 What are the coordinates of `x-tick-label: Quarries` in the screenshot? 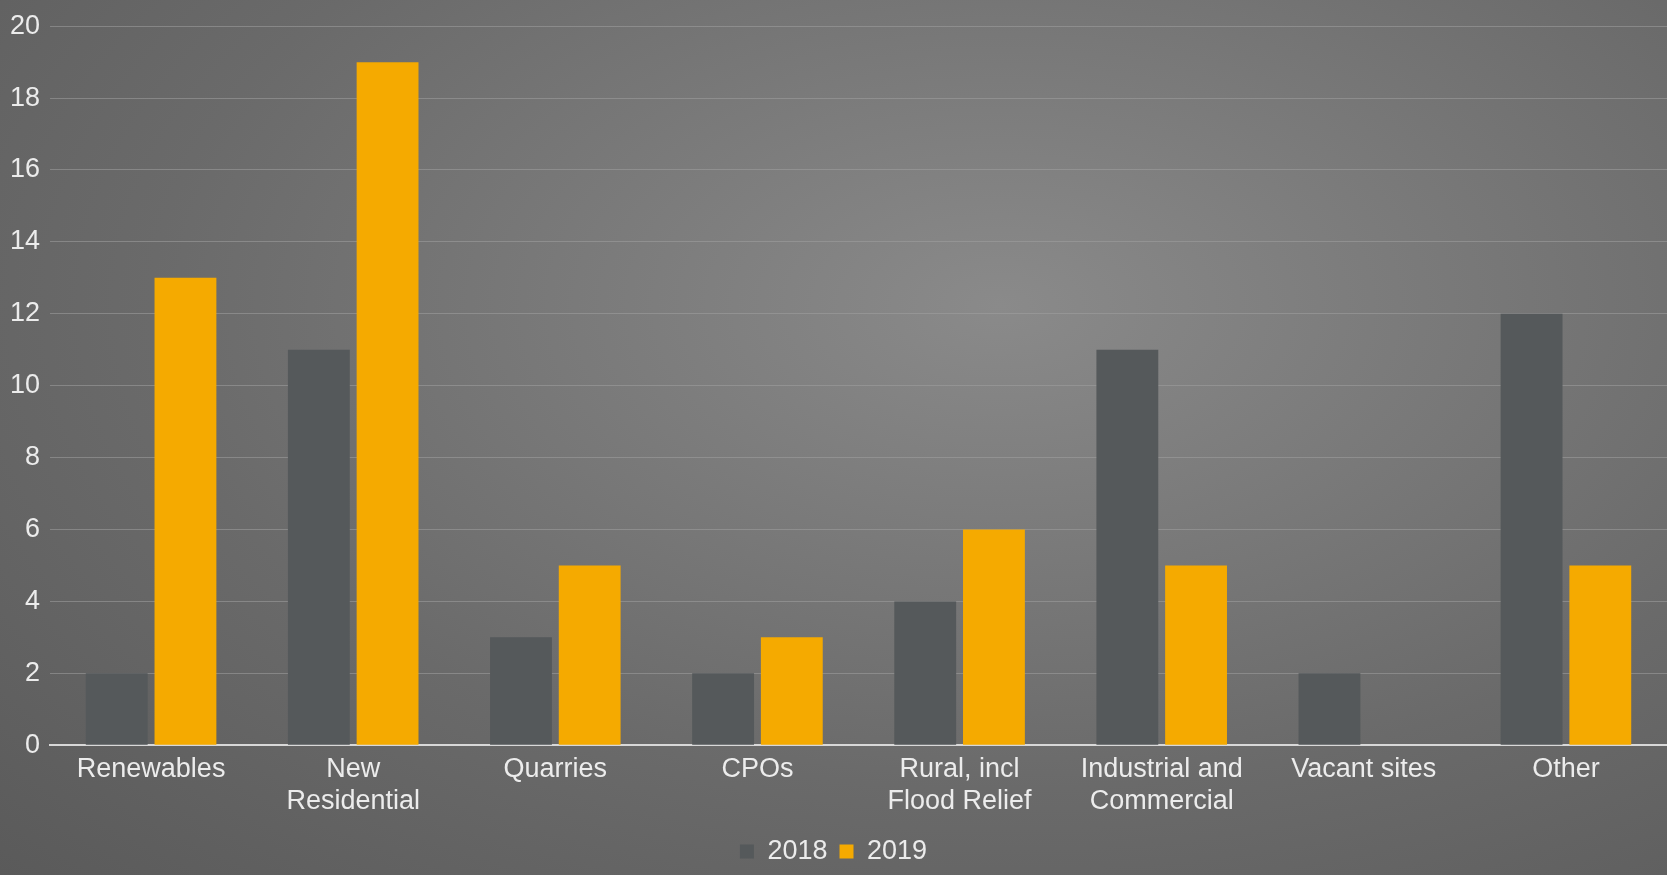 It's located at (555, 767).